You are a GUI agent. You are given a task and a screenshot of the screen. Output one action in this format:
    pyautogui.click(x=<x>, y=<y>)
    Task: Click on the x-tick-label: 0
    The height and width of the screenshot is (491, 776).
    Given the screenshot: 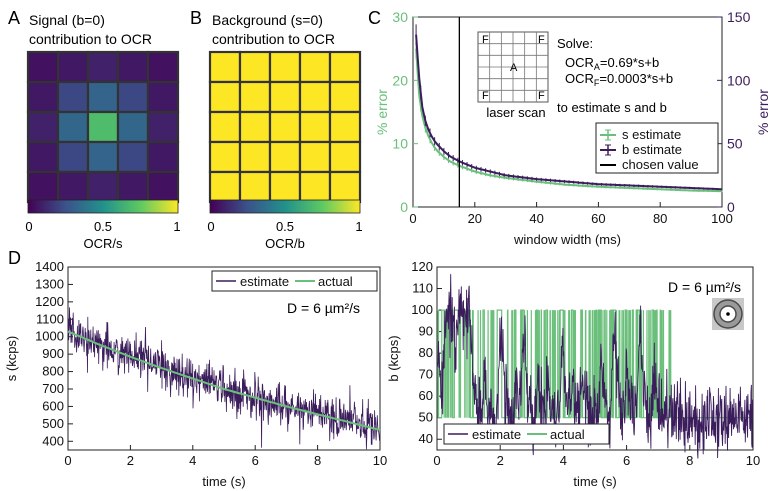 What is the action you would take?
    pyautogui.click(x=412, y=218)
    